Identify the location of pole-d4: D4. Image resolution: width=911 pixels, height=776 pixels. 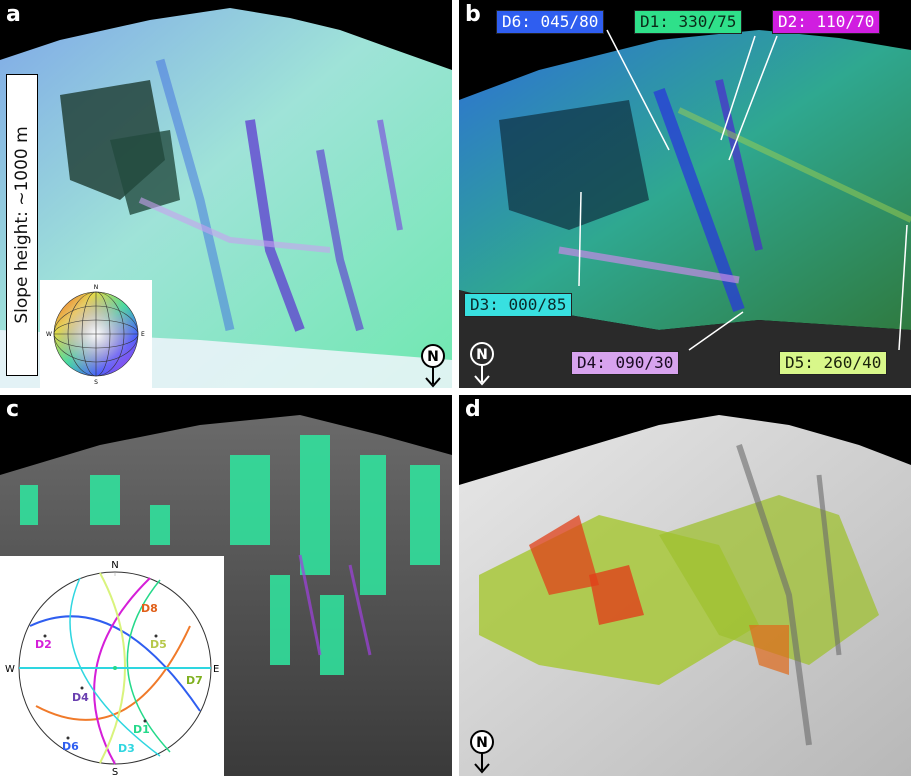
(80, 697).